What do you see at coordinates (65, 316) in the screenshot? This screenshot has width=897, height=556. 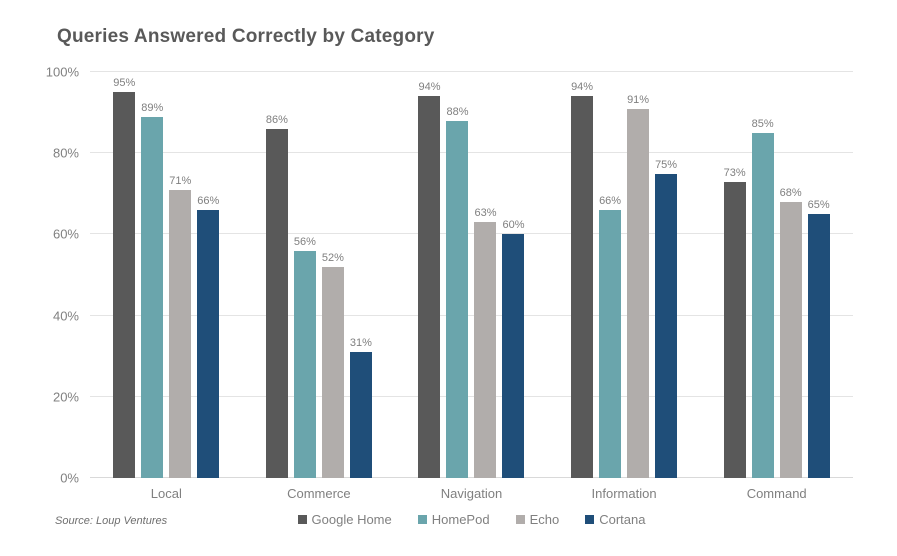 I see `y-axis-tick-label: 40%` at bounding box center [65, 316].